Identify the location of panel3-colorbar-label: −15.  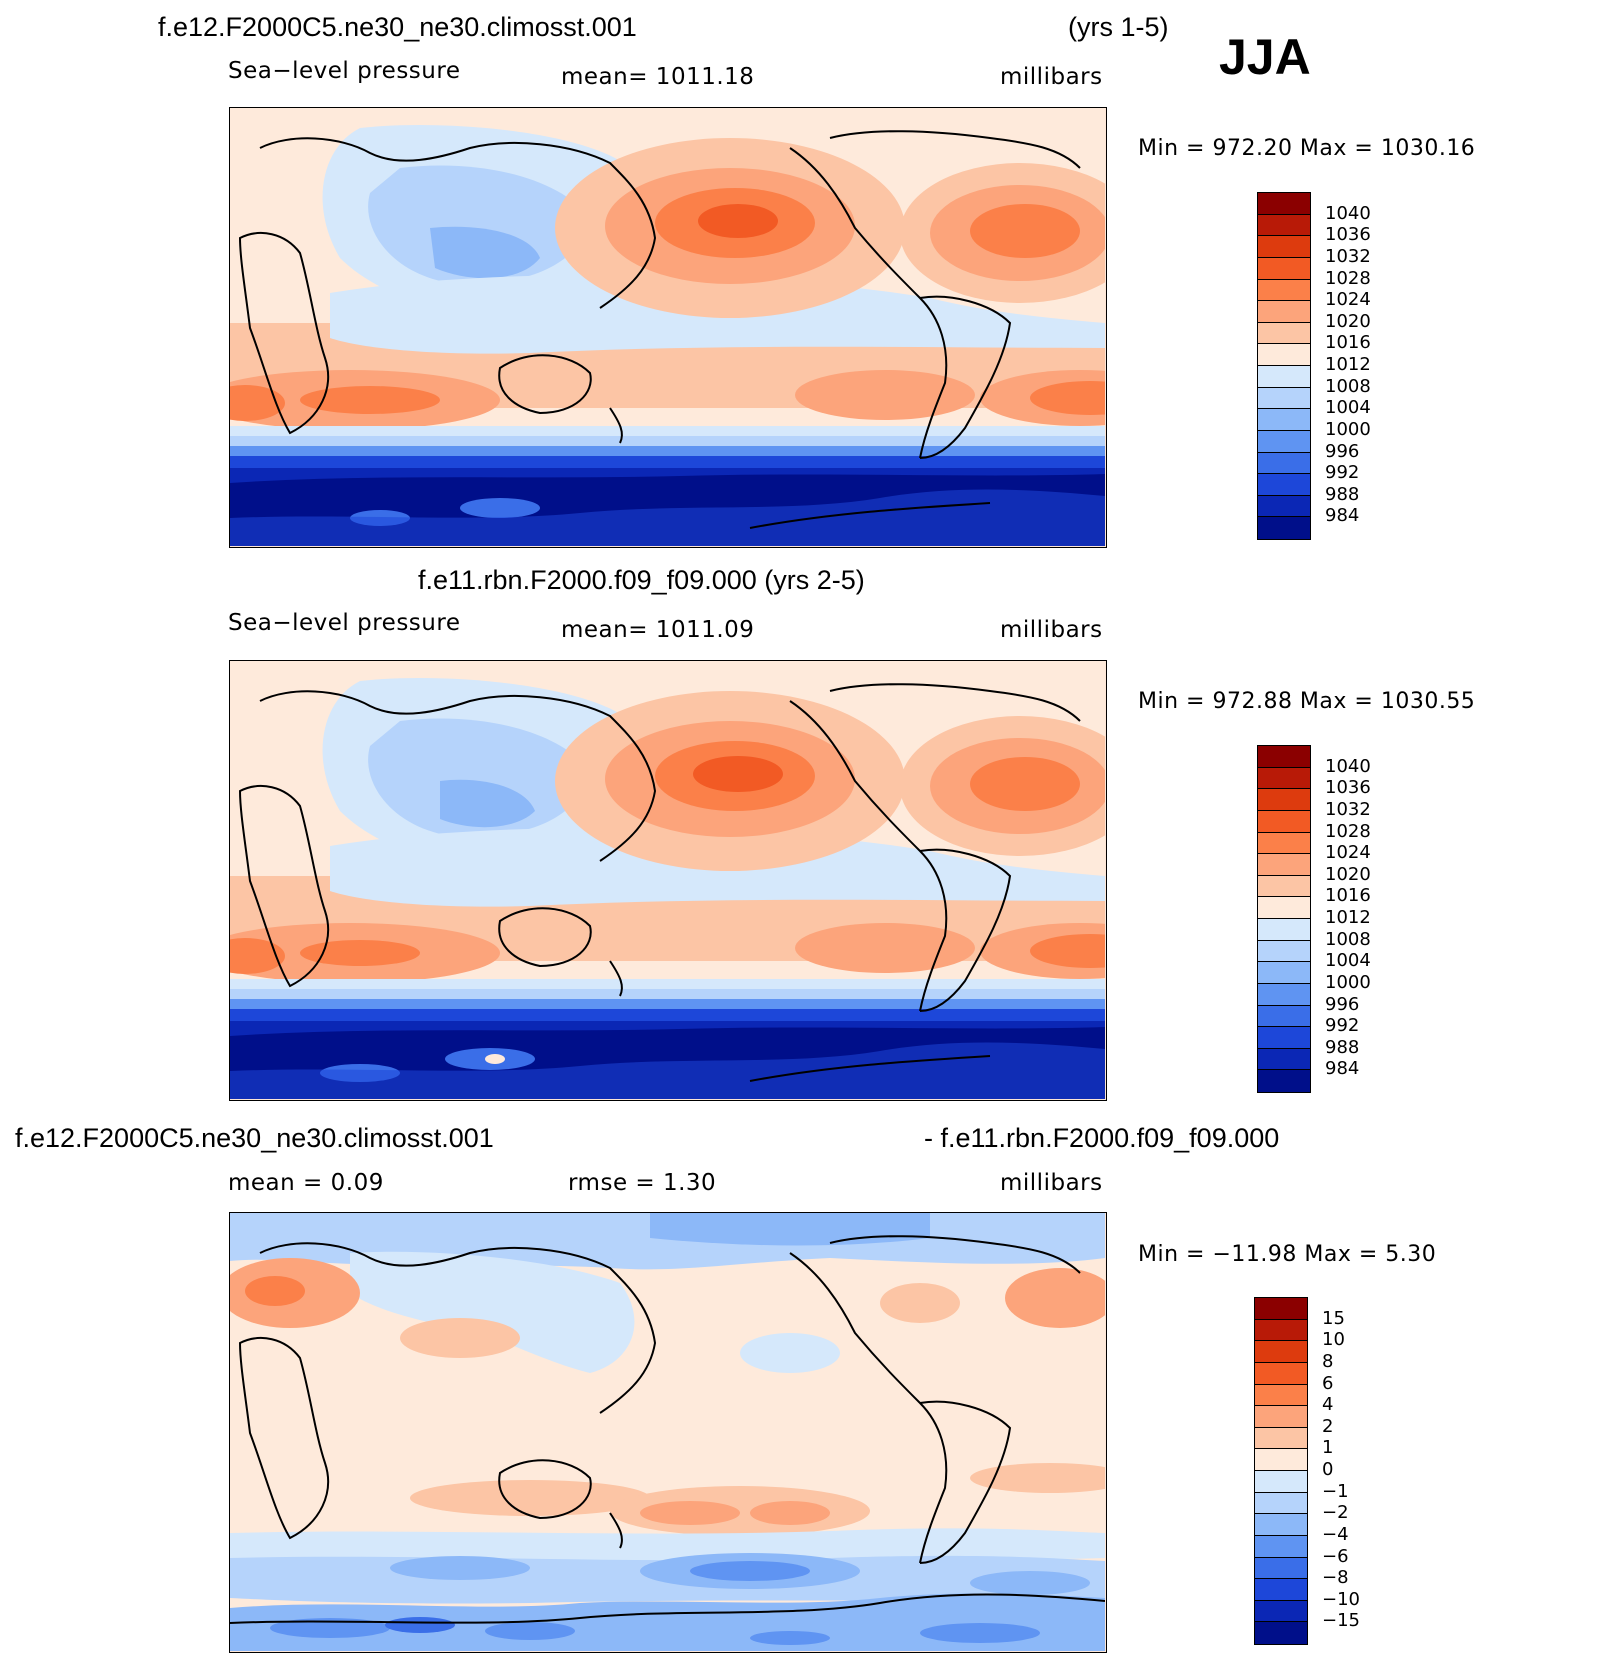
(1341, 1621).